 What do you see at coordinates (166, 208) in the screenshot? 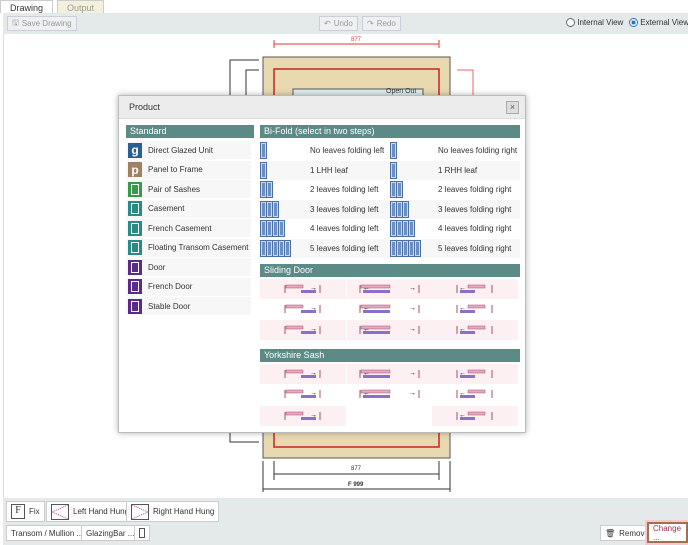
I see `product-label: Casement` at bounding box center [166, 208].